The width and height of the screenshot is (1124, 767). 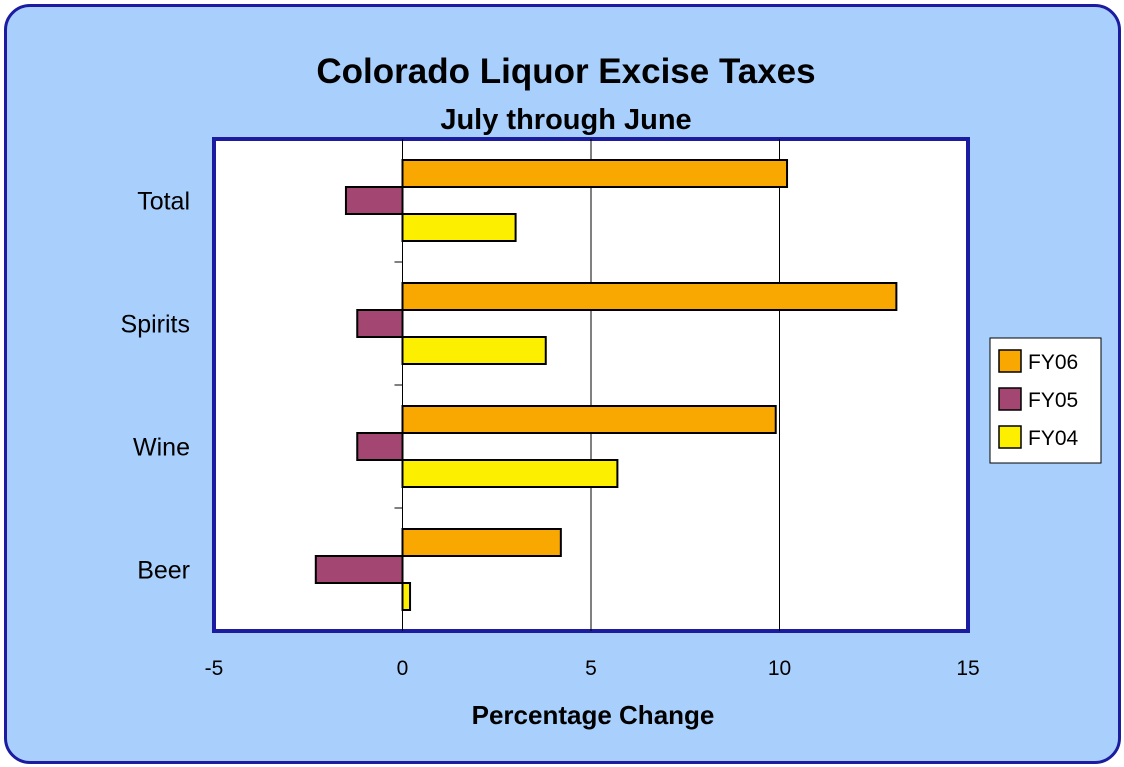 What do you see at coordinates (214, 668) in the screenshot?
I see `x-tick-label: -5` at bounding box center [214, 668].